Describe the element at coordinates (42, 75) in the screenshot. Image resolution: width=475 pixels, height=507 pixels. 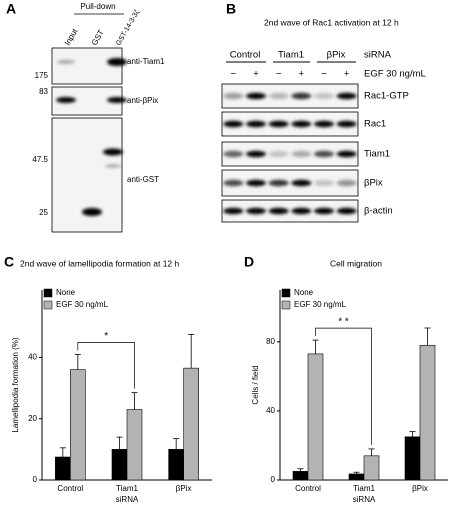
I see `mw-marker: 175` at that location.